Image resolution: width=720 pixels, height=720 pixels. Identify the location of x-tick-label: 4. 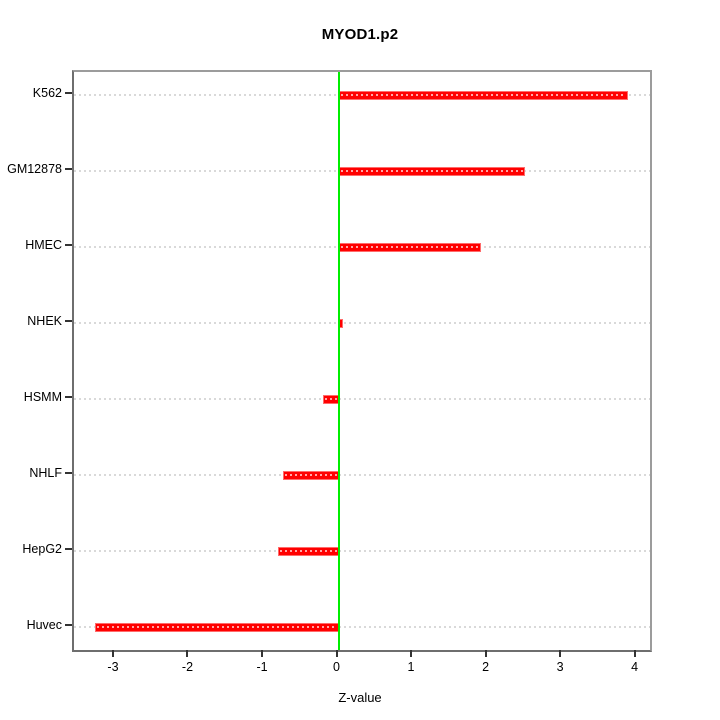
(635, 667).